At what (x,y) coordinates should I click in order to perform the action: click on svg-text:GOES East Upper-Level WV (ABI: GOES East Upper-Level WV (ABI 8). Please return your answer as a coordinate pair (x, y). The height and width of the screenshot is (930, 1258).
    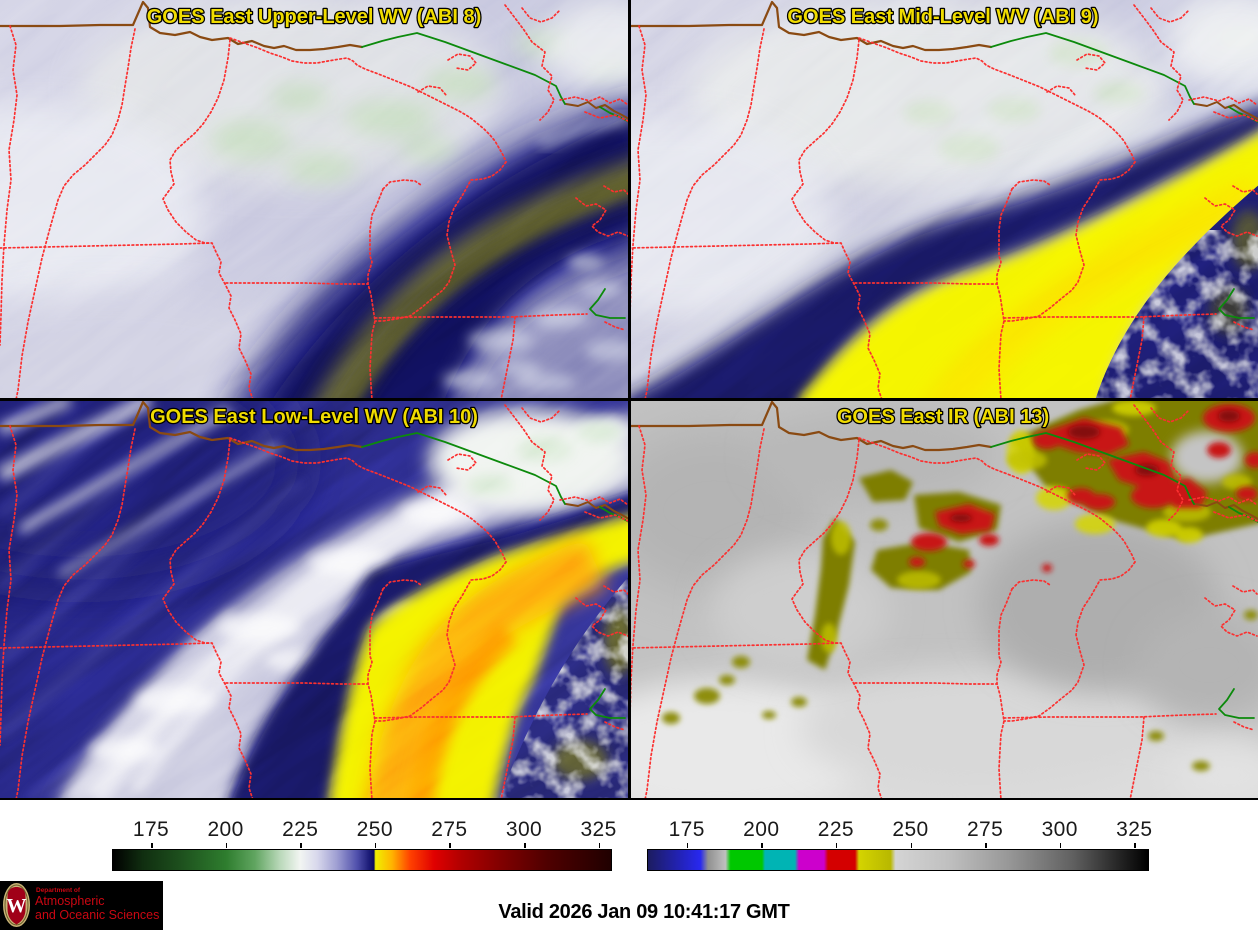
    Looking at the image, I should click on (314, 17).